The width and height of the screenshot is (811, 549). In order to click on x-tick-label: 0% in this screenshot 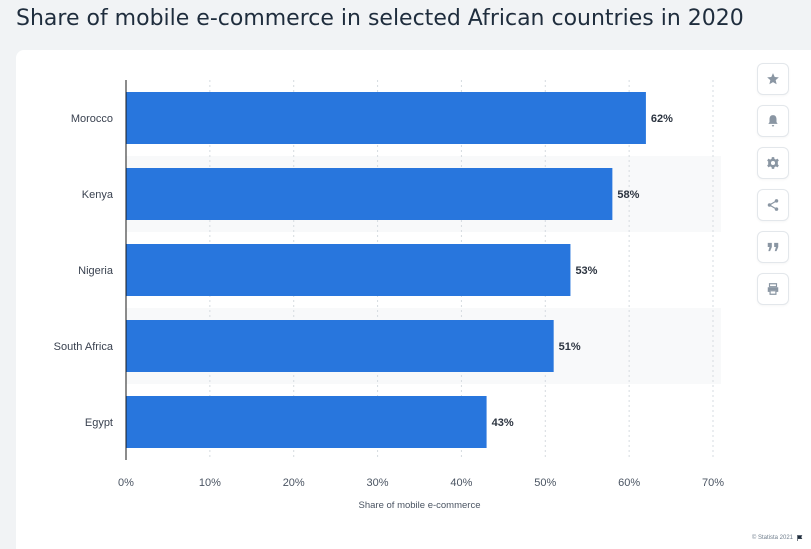, I will do `click(126, 483)`.